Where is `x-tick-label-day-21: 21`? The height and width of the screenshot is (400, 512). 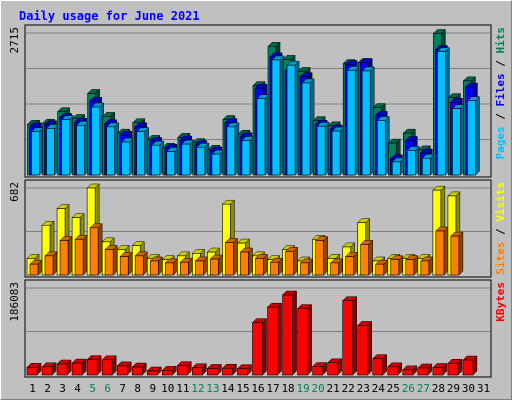 x-tick-label-day-21: 21 is located at coordinates (333, 388).